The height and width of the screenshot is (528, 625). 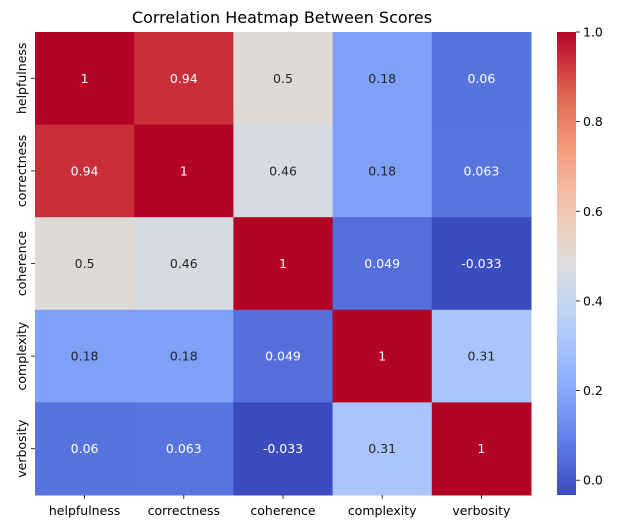 I want to click on cell-value-label-r3-c3: 1, so click(x=382, y=356).